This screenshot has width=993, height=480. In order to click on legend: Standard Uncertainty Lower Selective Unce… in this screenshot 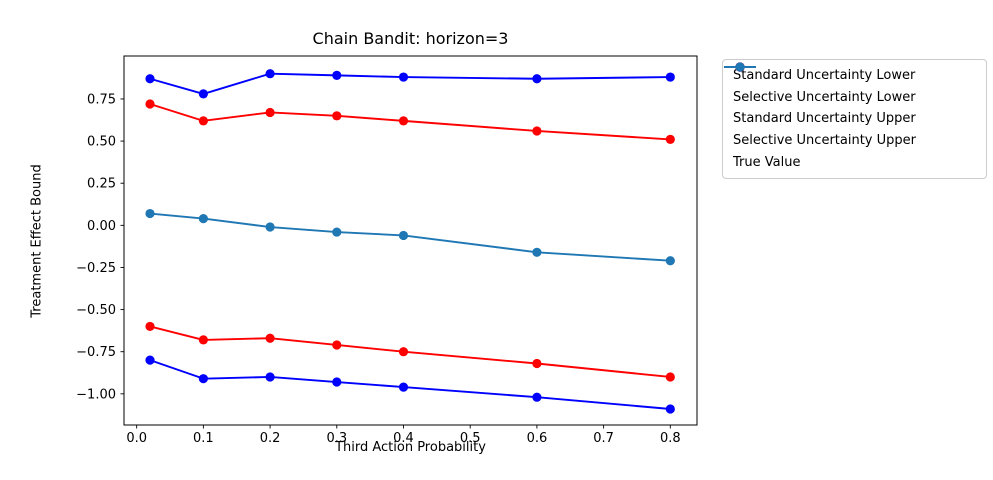, I will do `click(854, 119)`.